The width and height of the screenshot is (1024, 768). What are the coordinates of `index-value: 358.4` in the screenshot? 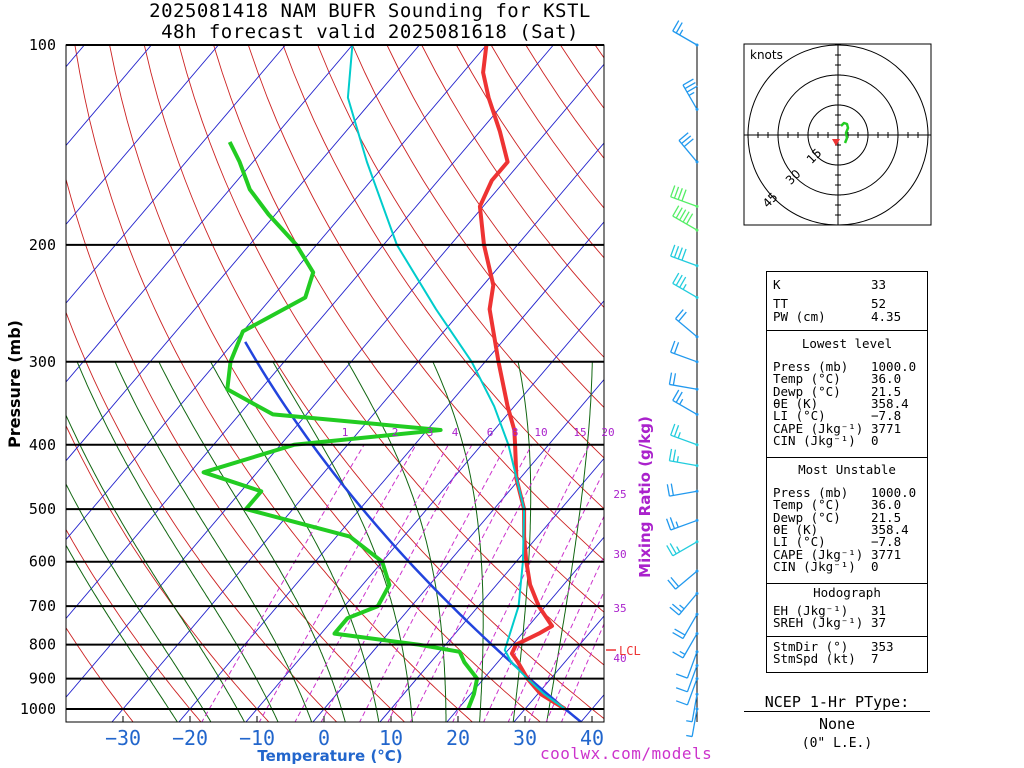 It's located at (890, 529).